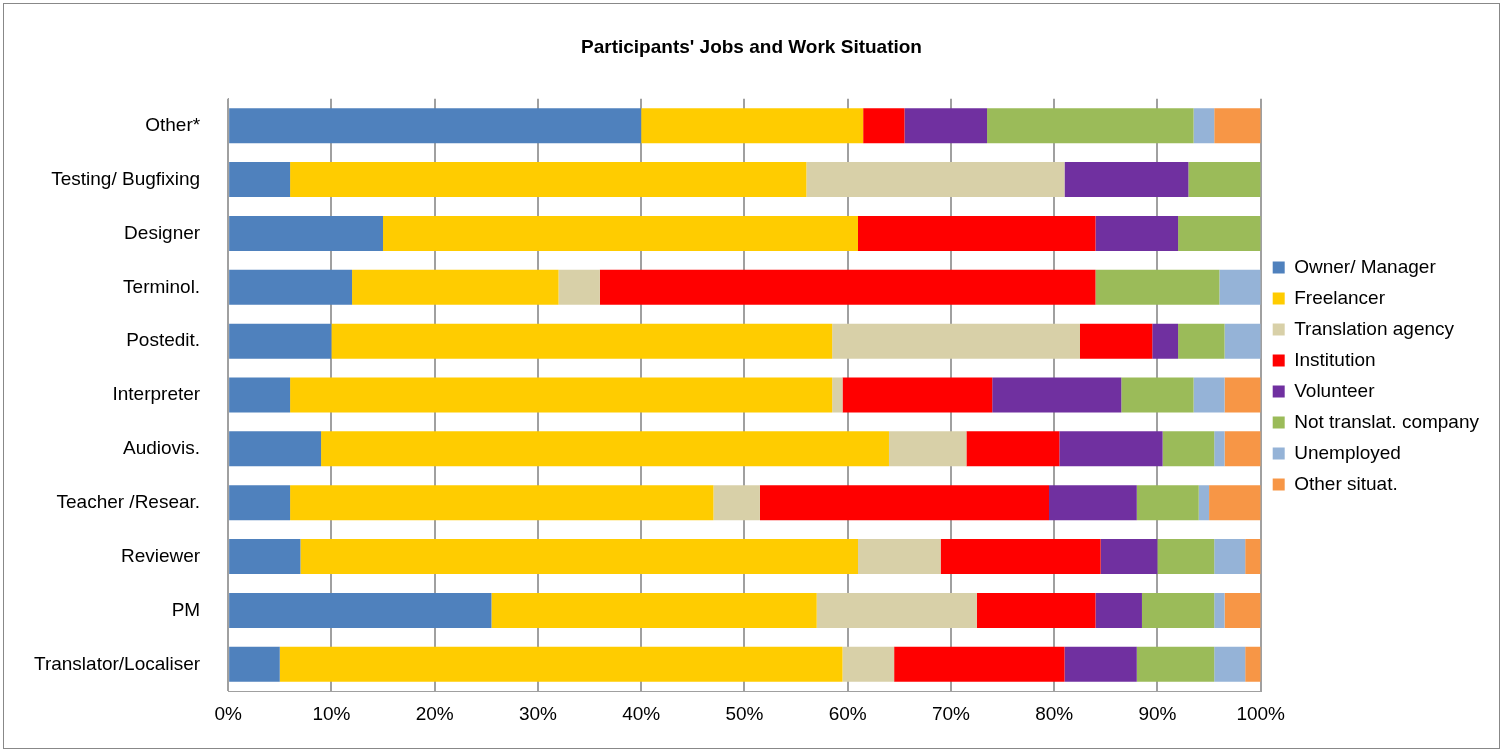 The width and height of the screenshot is (1505, 754). I want to click on x-tick-label: 90%, so click(1157, 713).